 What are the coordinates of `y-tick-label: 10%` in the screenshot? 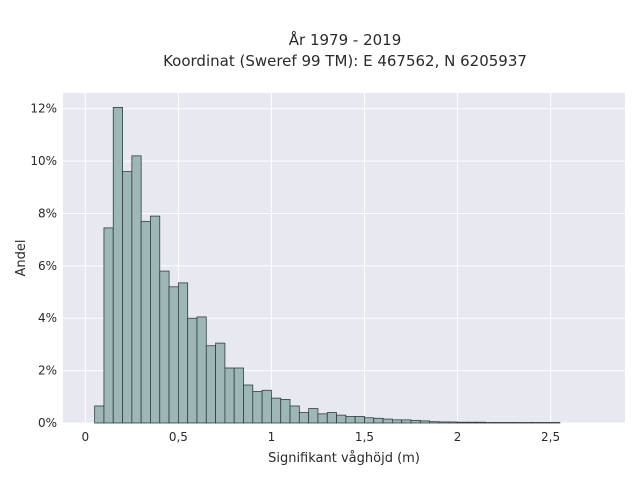 It's located at (43, 161).